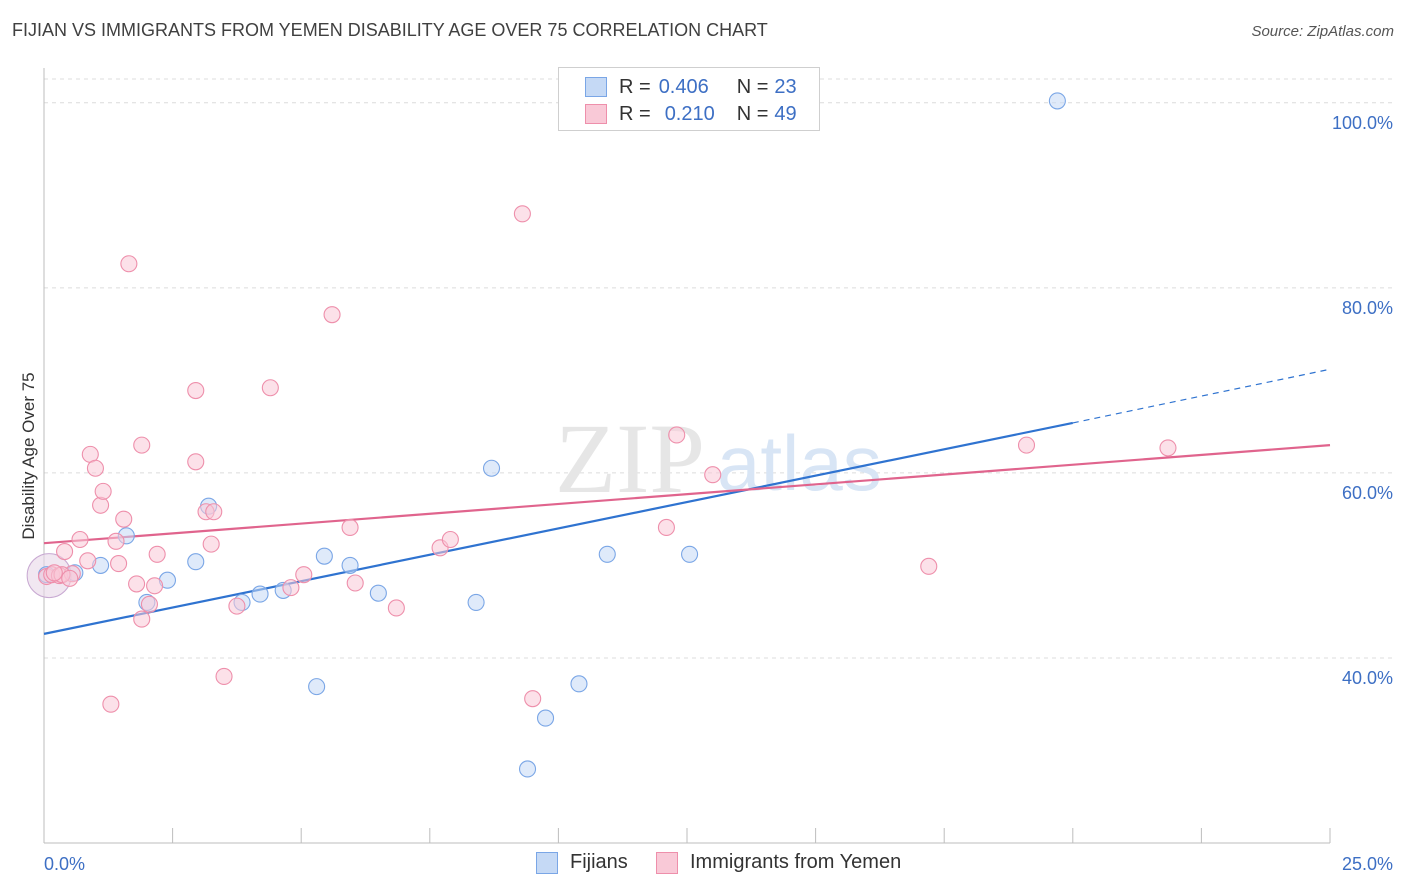 This screenshot has width=1406, height=892. Describe the element at coordinates (1367, 678) in the screenshot. I see `y-tick-label: 40.0%` at that location.